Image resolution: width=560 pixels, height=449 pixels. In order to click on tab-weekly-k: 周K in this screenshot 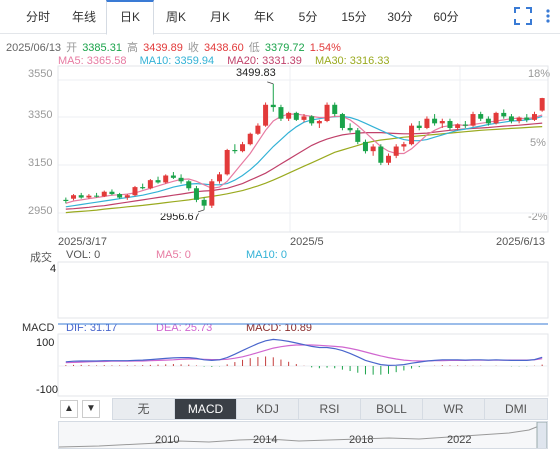, I will do `click(175, 17)`.